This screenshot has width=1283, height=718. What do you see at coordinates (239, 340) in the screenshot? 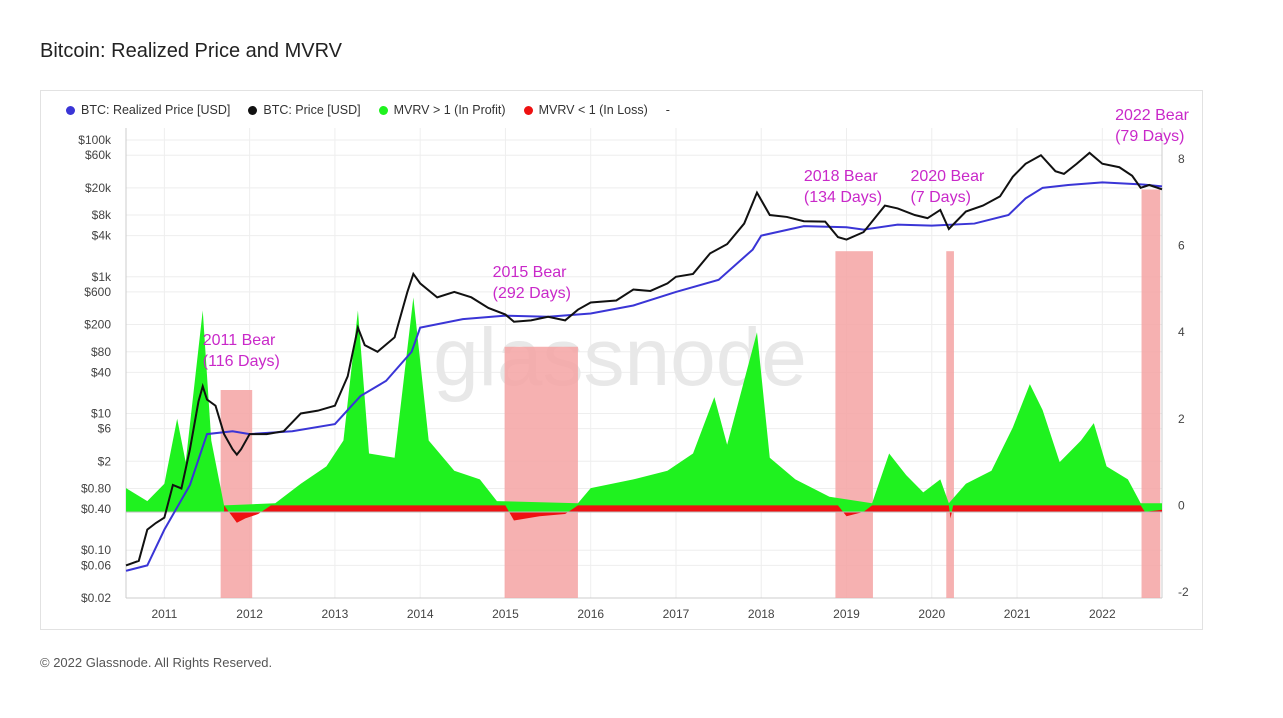
I see `bear-annotation-line: 2011 Bear` at bounding box center [239, 340].